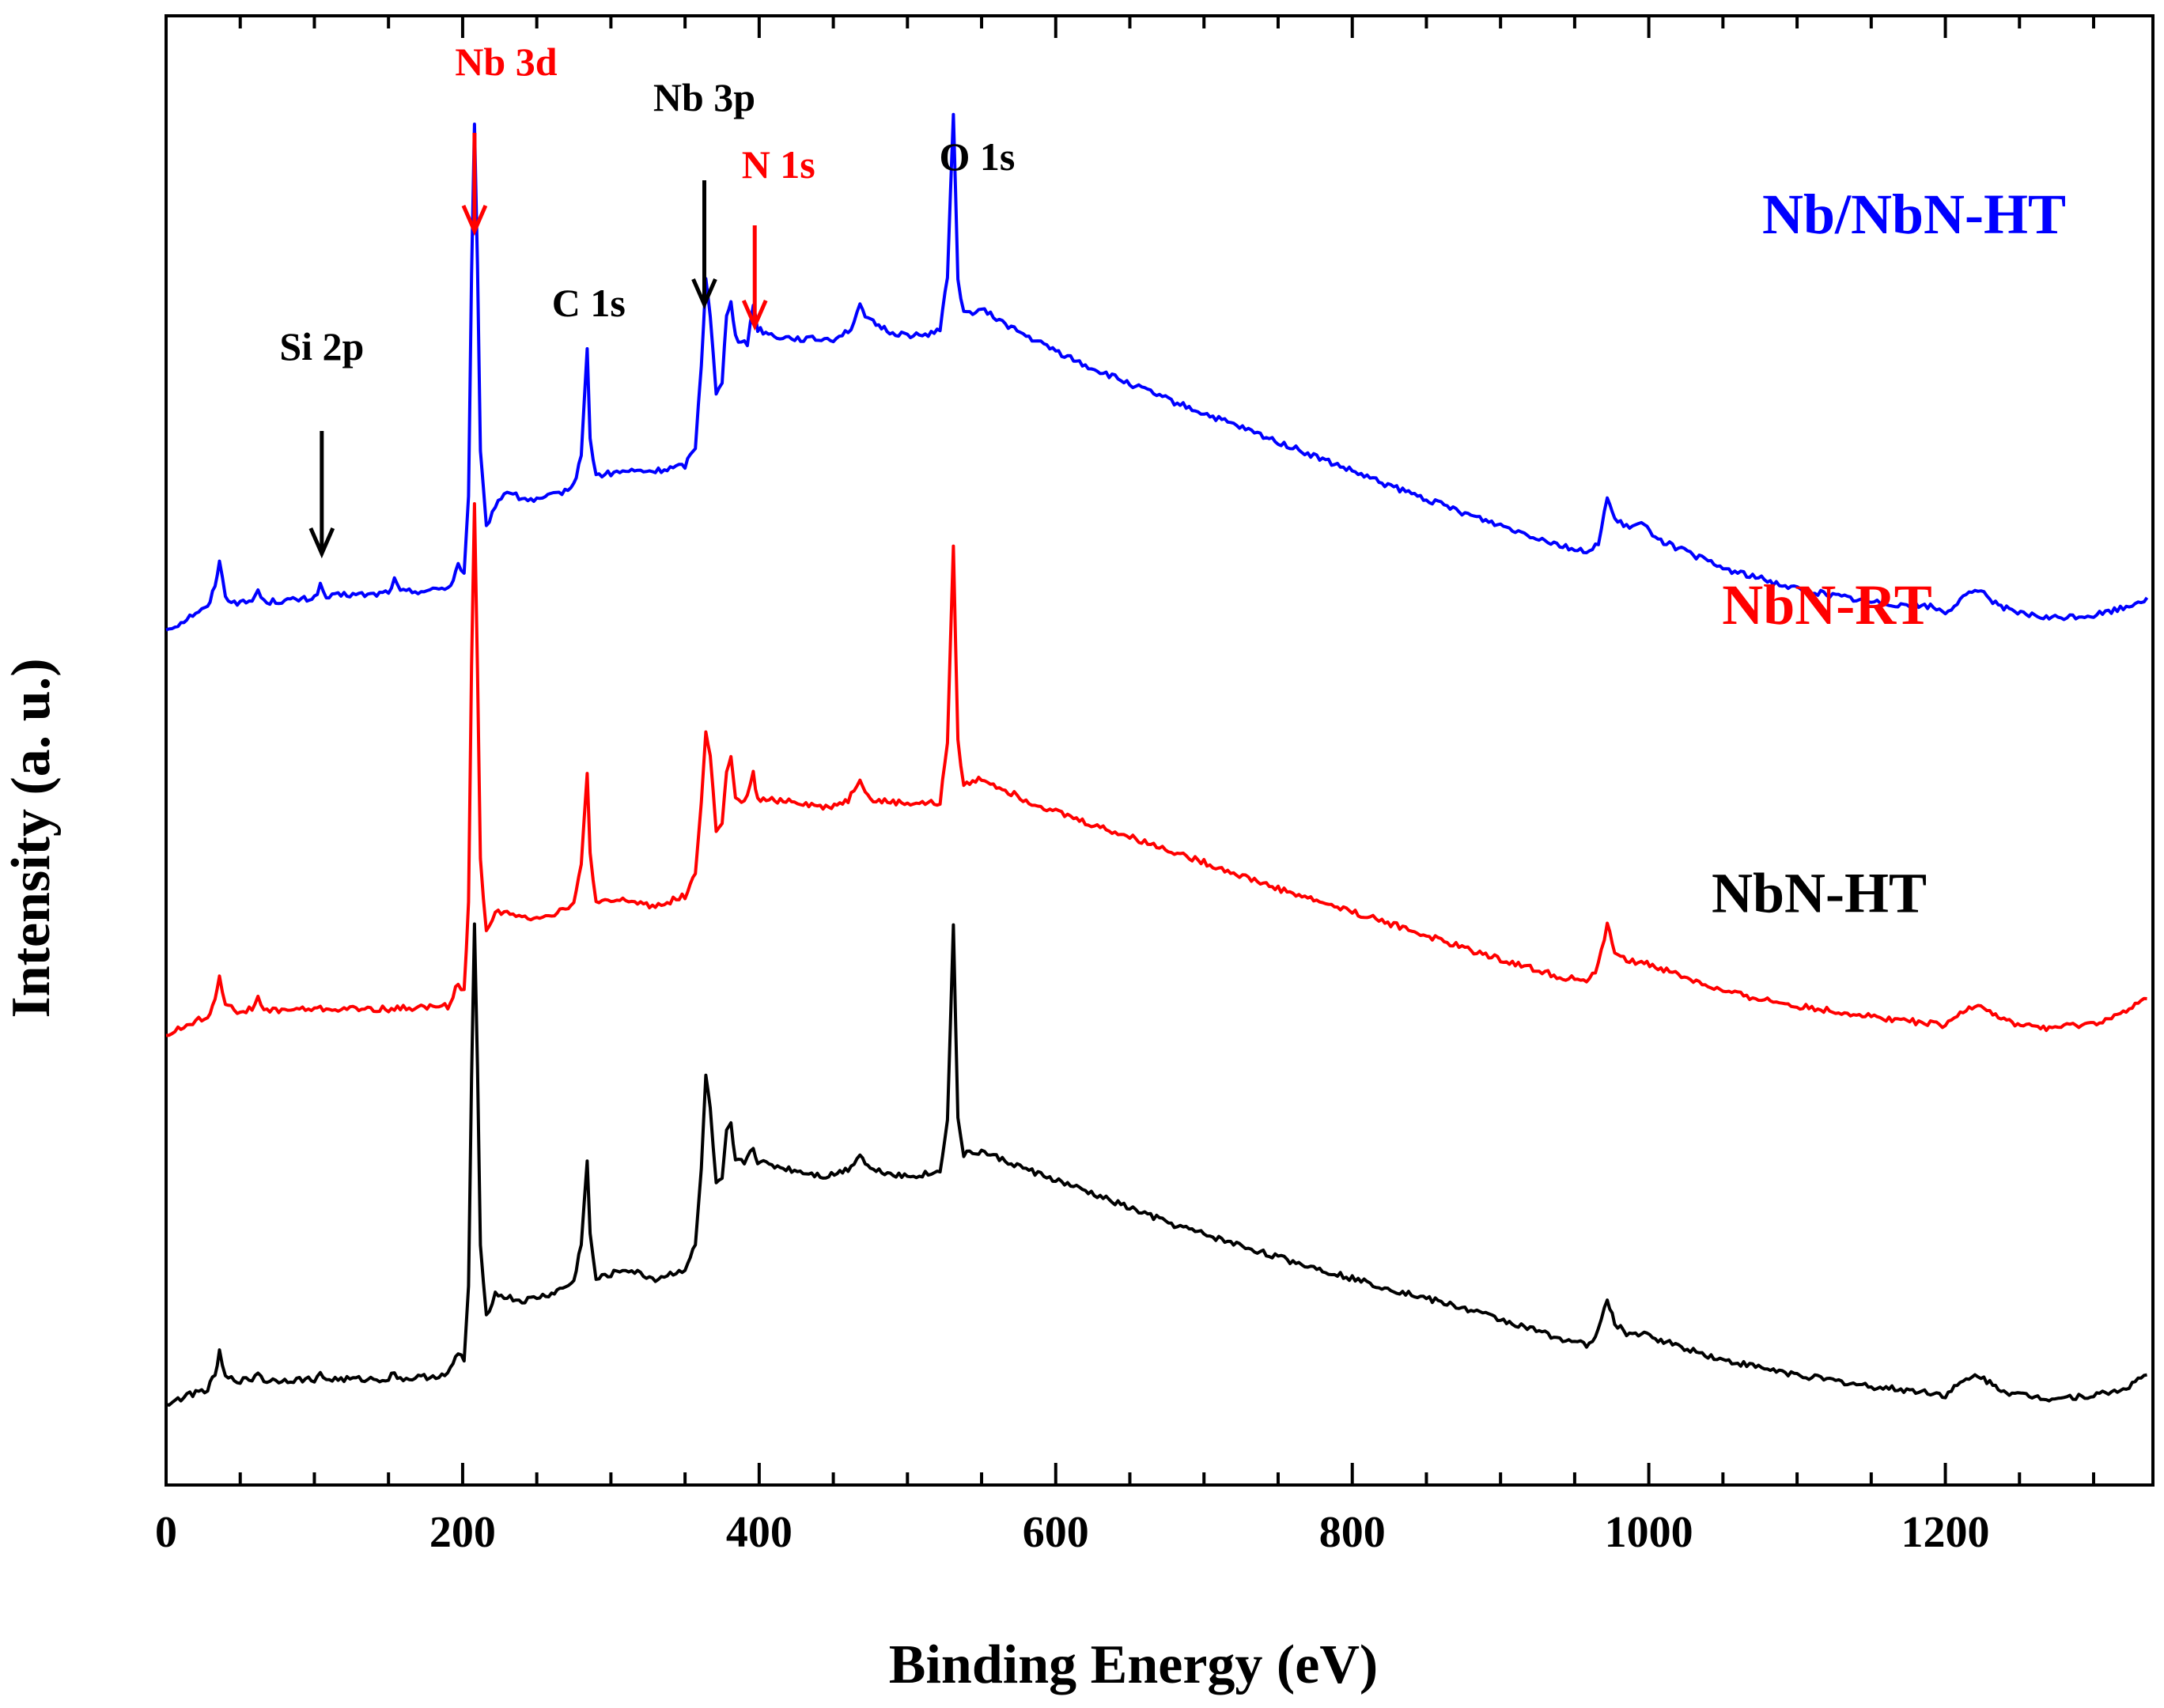 Image resolution: width=2164 pixels, height=1708 pixels. What do you see at coordinates (704, 97) in the screenshot?
I see `peak-label: Nb 3p` at bounding box center [704, 97].